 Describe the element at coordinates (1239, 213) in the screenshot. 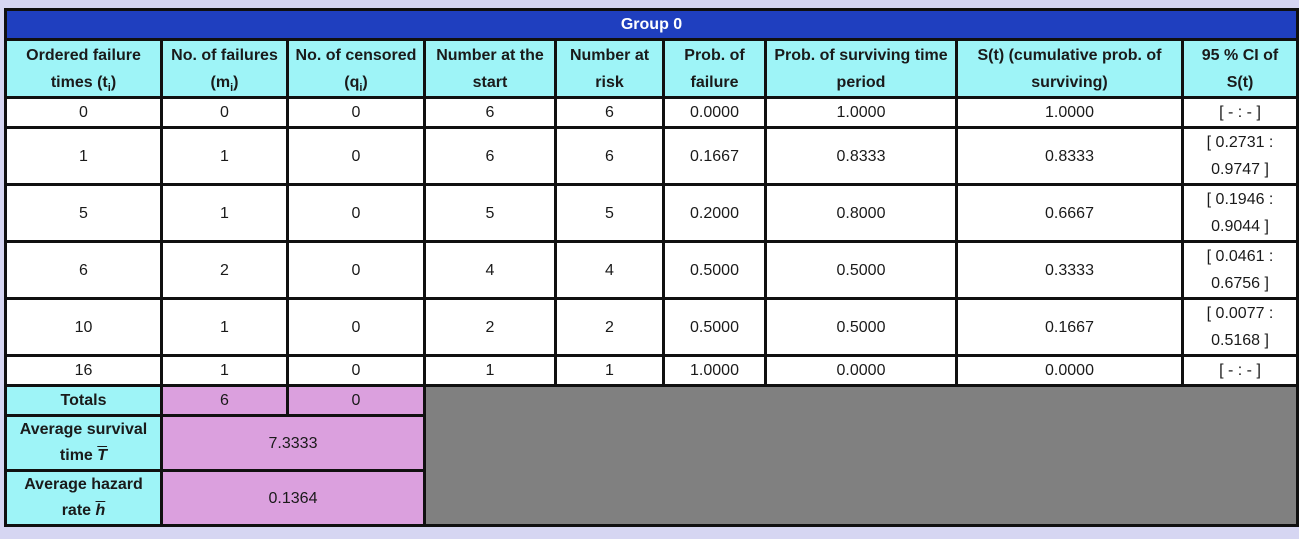

I see `table-cell-ci: [ 0.1946 : 0.9044 ]` at that location.